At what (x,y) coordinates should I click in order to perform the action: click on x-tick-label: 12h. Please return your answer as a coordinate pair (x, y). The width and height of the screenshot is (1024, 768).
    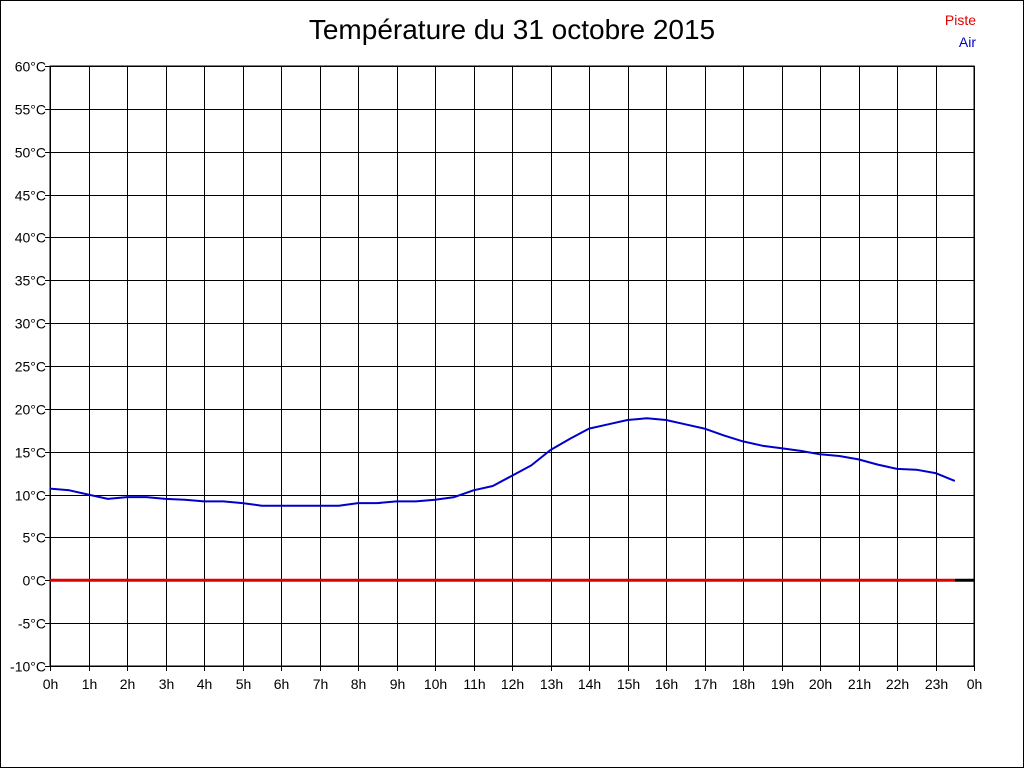
    Looking at the image, I should click on (512, 684).